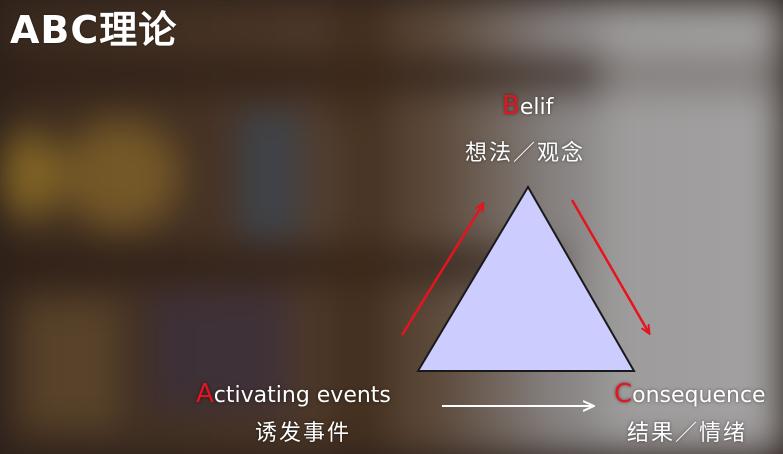 This screenshot has width=783, height=454. I want to click on activating-initial: A, so click(205, 394).